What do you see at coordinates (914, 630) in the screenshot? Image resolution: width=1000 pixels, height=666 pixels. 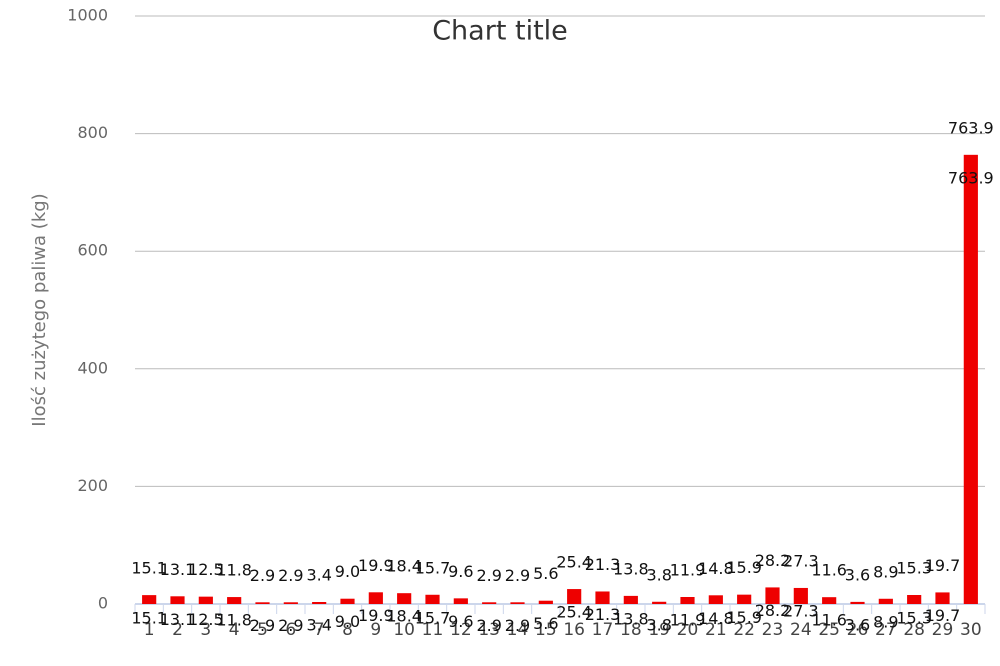 I see `x-tick-label: 28` at bounding box center [914, 630].